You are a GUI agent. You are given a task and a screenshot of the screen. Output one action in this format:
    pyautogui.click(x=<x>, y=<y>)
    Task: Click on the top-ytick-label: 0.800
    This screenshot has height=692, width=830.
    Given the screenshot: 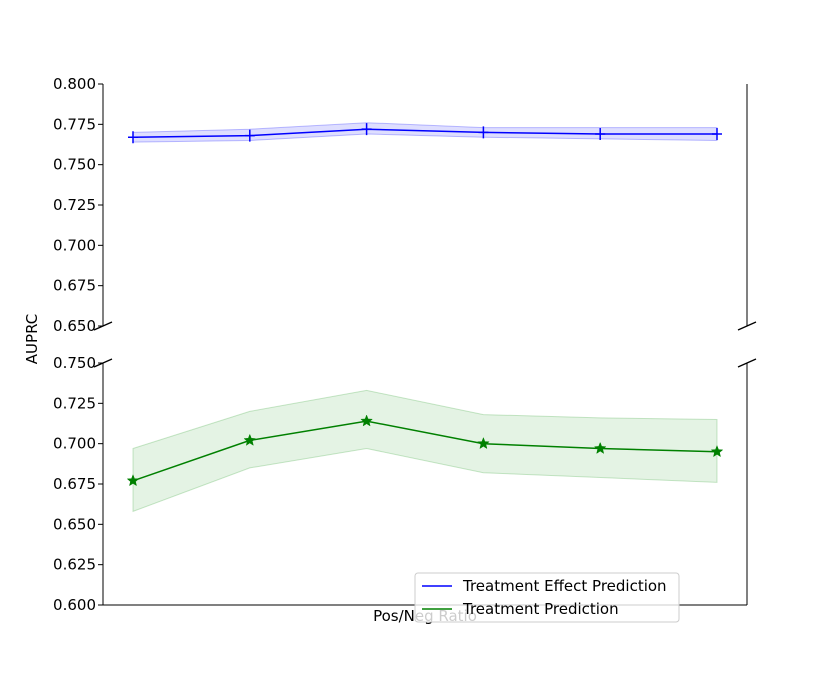 What is the action you would take?
    pyautogui.click(x=74, y=84)
    